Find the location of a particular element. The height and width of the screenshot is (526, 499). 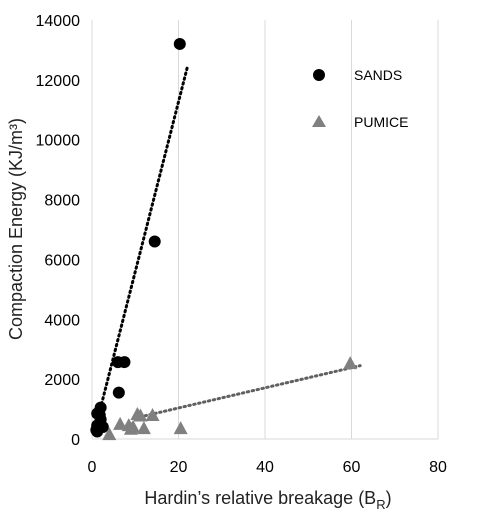

y-tick-label: 8000 is located at coordinates (62, 201).